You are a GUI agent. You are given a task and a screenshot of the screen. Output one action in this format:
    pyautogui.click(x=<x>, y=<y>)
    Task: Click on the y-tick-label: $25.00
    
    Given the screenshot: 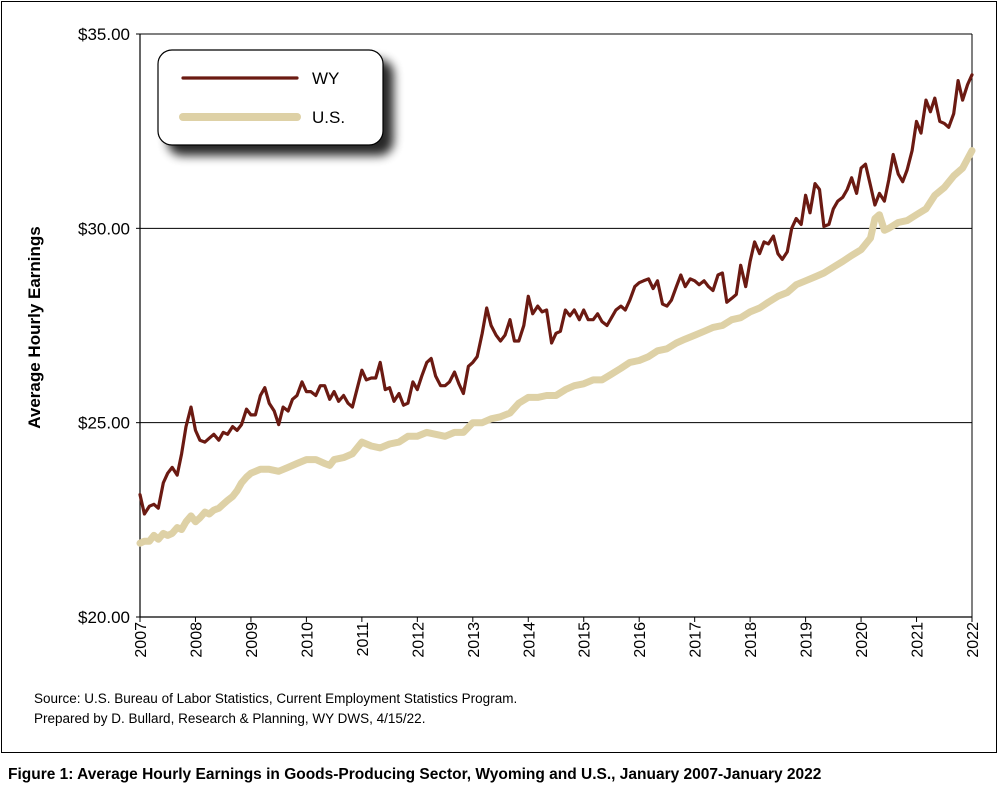 What is the action you would take?
    pyautogui.click(x=104, y=423)
    